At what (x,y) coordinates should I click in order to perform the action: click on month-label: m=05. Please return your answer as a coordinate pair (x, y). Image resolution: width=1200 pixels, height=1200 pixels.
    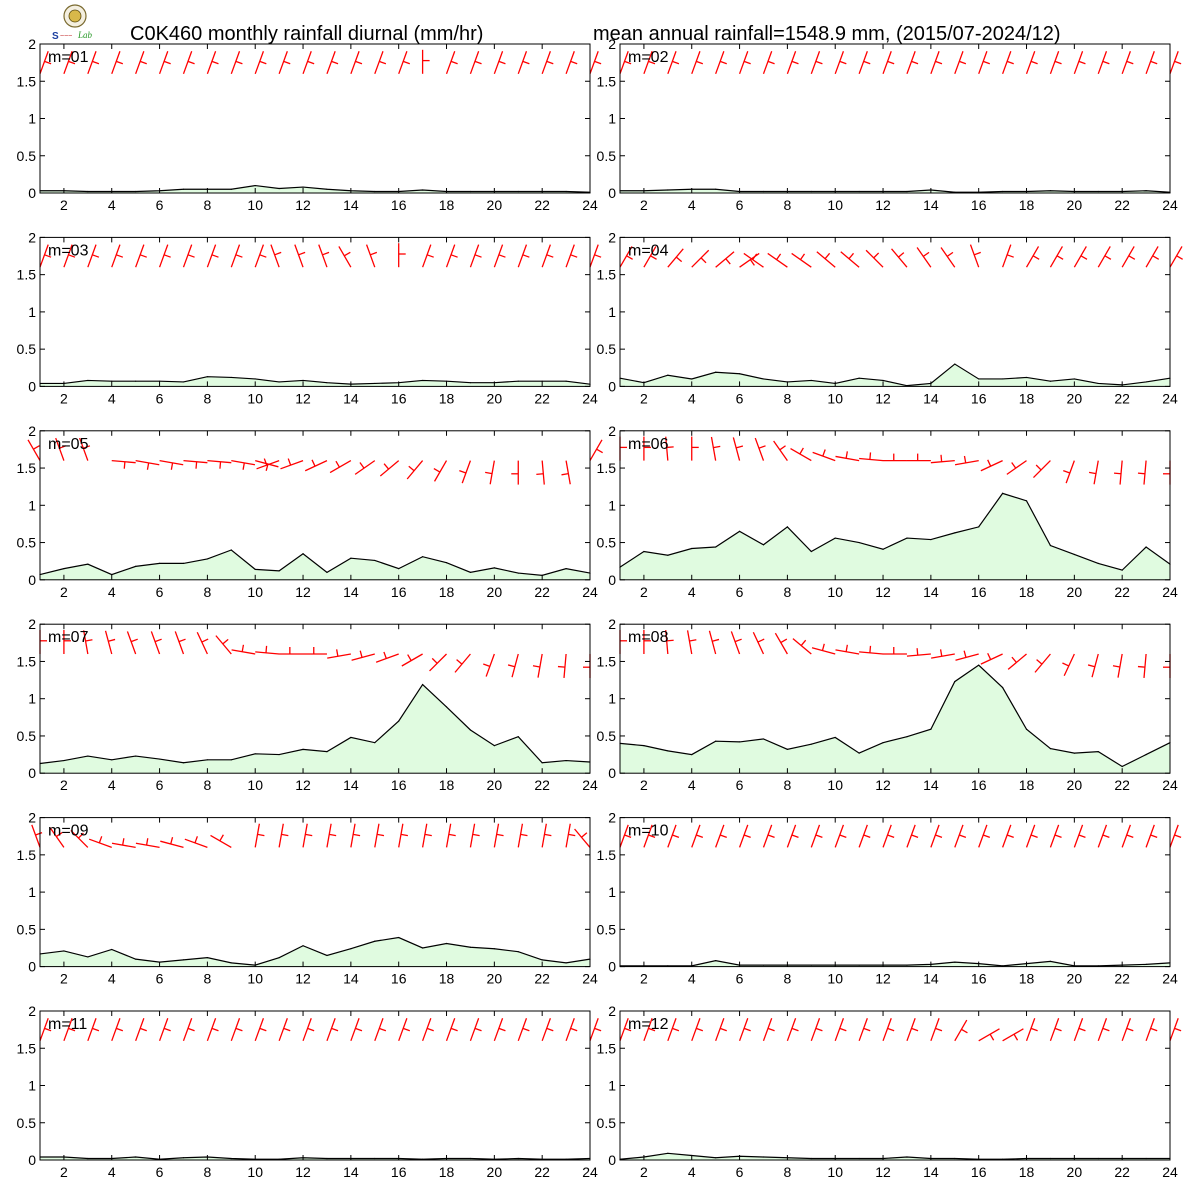
    Looking at the image, I should click on (68, 444).